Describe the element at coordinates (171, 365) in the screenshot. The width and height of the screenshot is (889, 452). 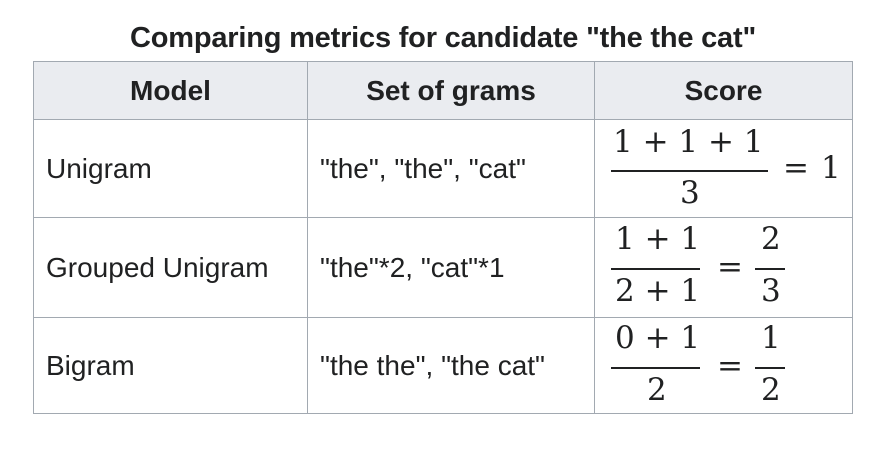
I see `model-cell: Bigram` at that location.